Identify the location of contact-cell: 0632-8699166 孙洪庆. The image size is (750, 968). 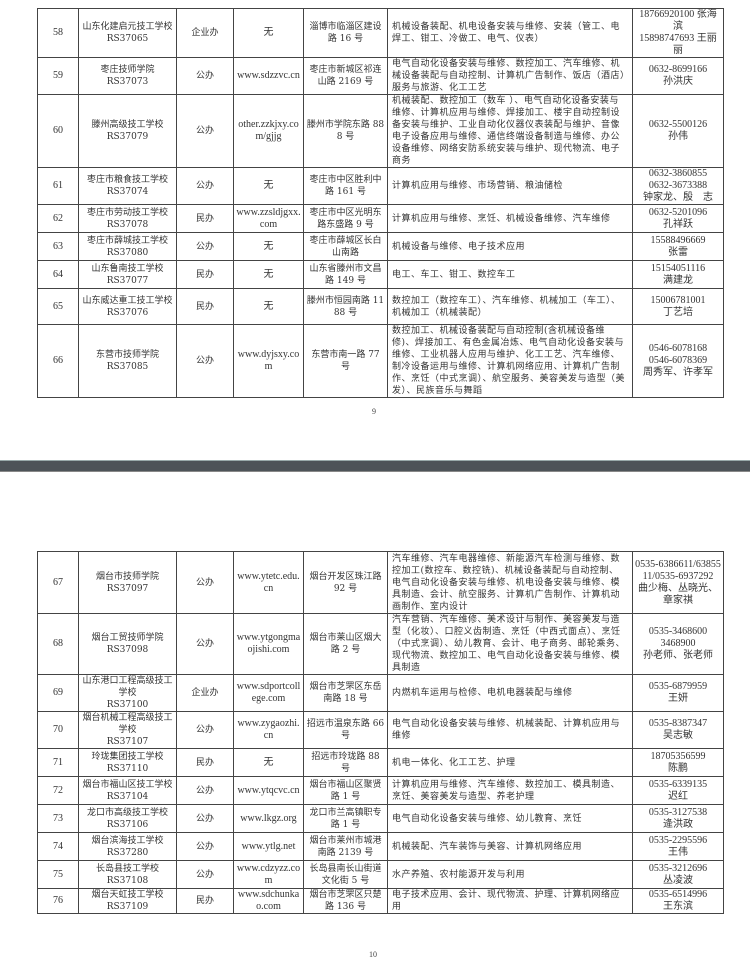
(678, 76).